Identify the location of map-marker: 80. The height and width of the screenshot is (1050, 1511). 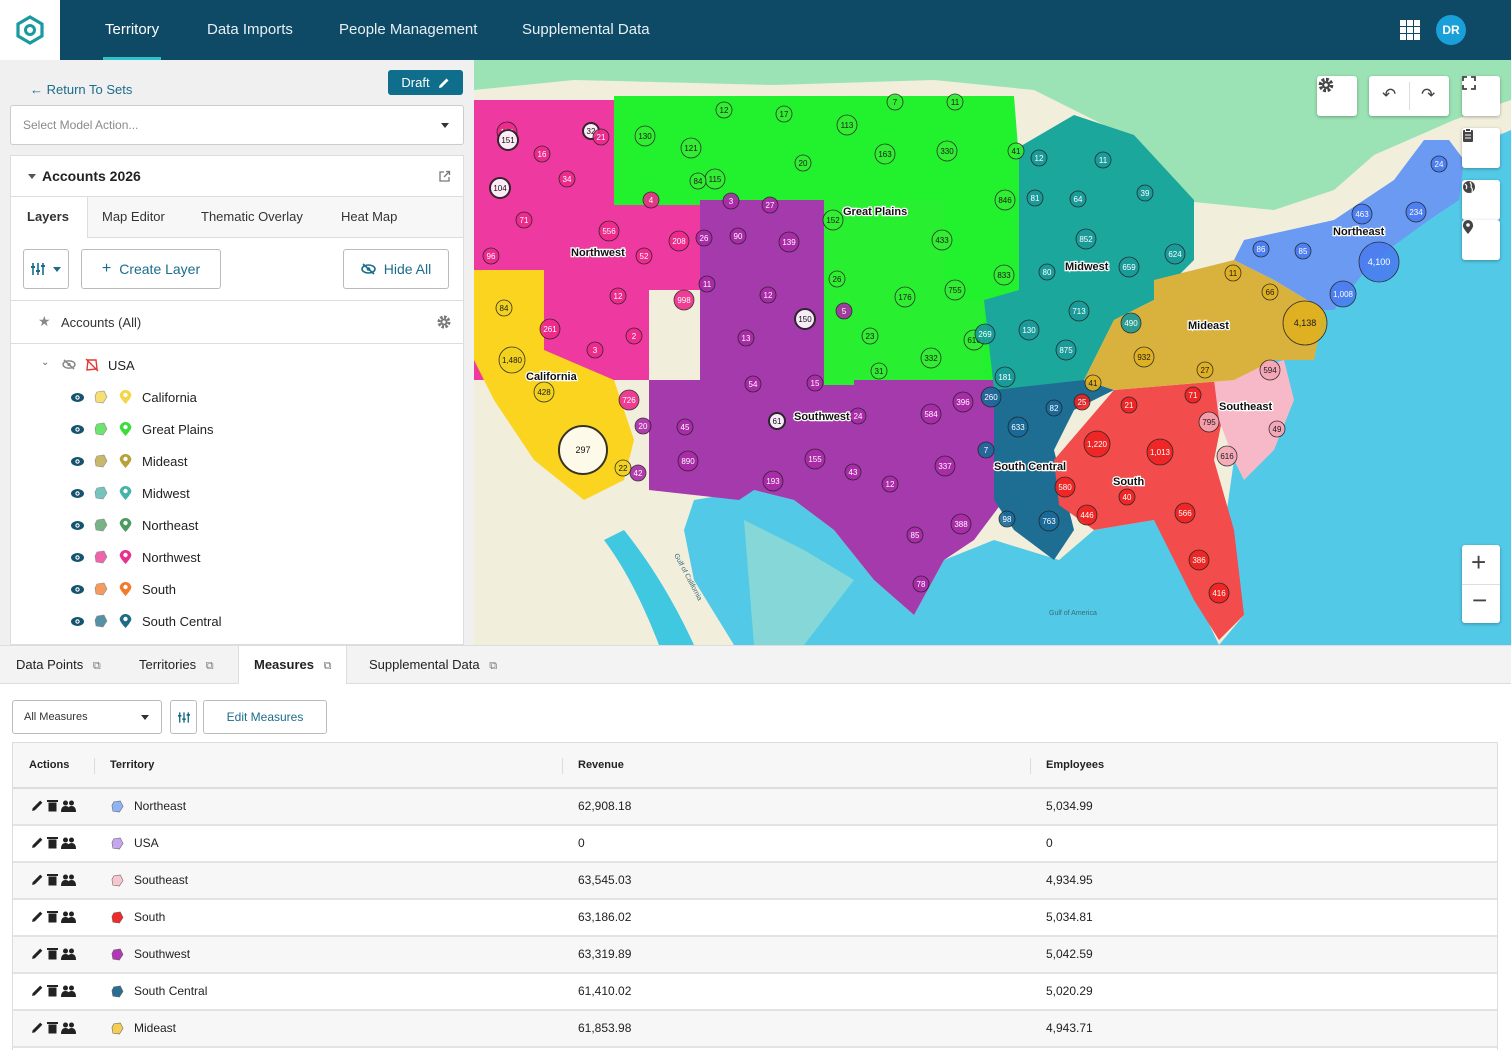
(1047, 272).